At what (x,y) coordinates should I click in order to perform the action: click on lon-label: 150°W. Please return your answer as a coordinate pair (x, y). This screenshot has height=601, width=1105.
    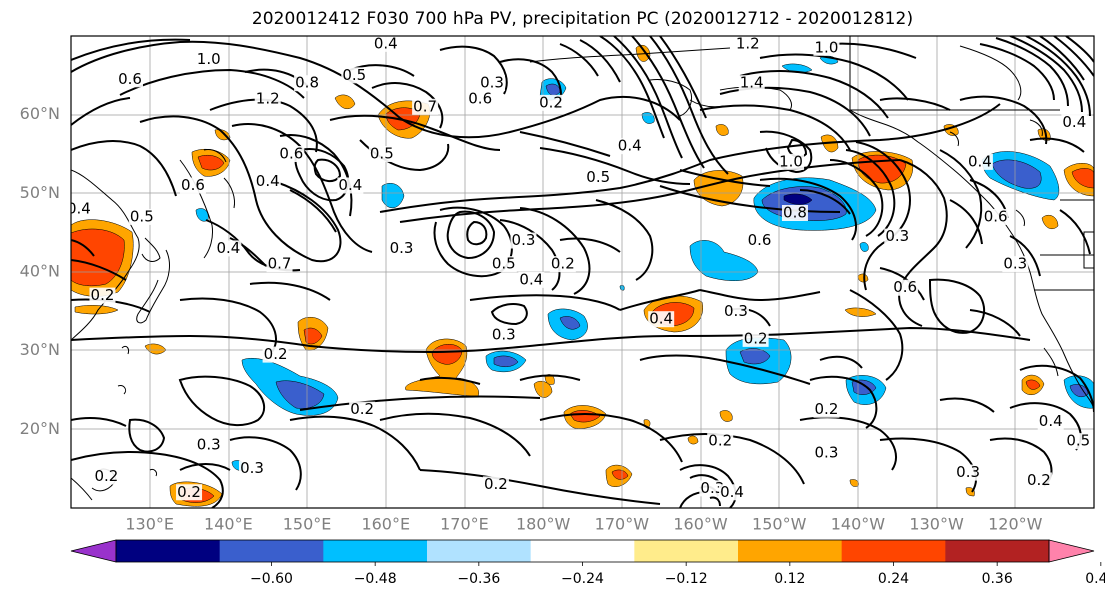
    Looking at the image, I should click on (779, 524).